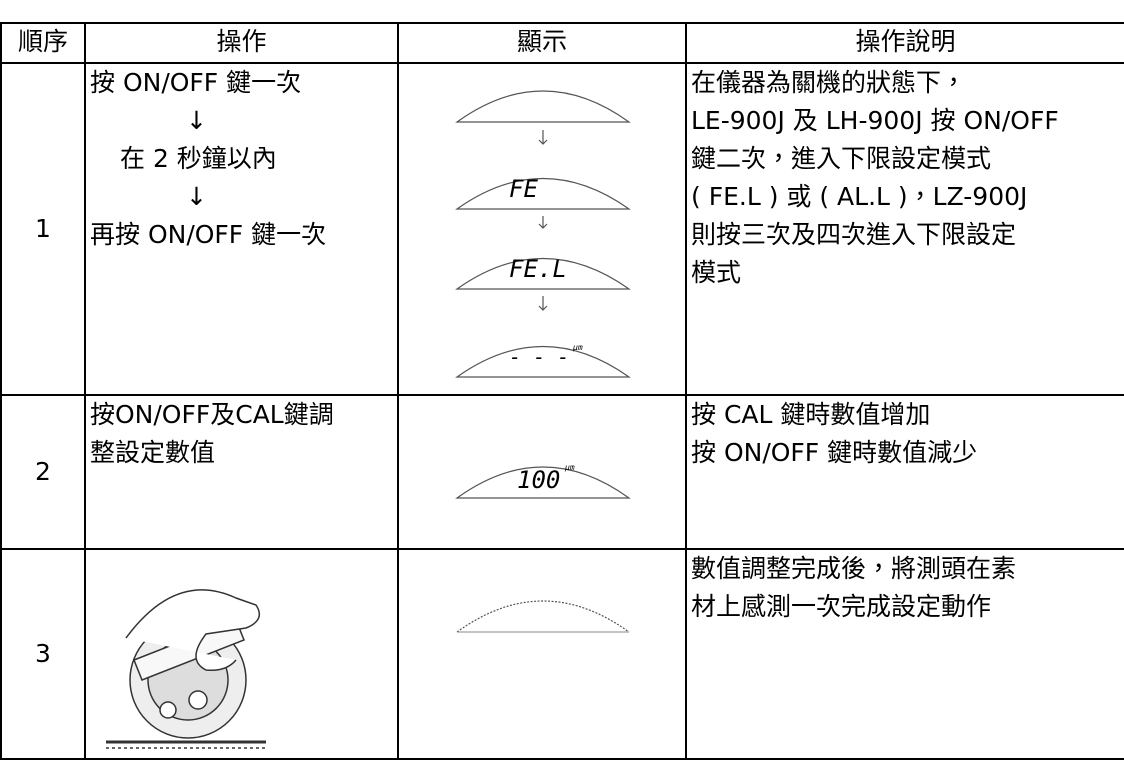 This screenshot has height=760, width=1124. I want to click on display-cell: FE FE.L - - - µm, so click(542, 229).